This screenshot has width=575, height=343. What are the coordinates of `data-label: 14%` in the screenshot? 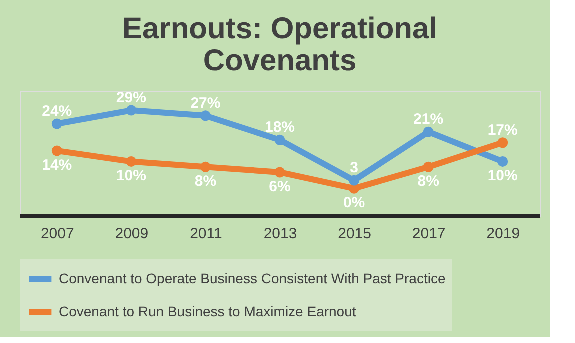 It's located at (57, 165).